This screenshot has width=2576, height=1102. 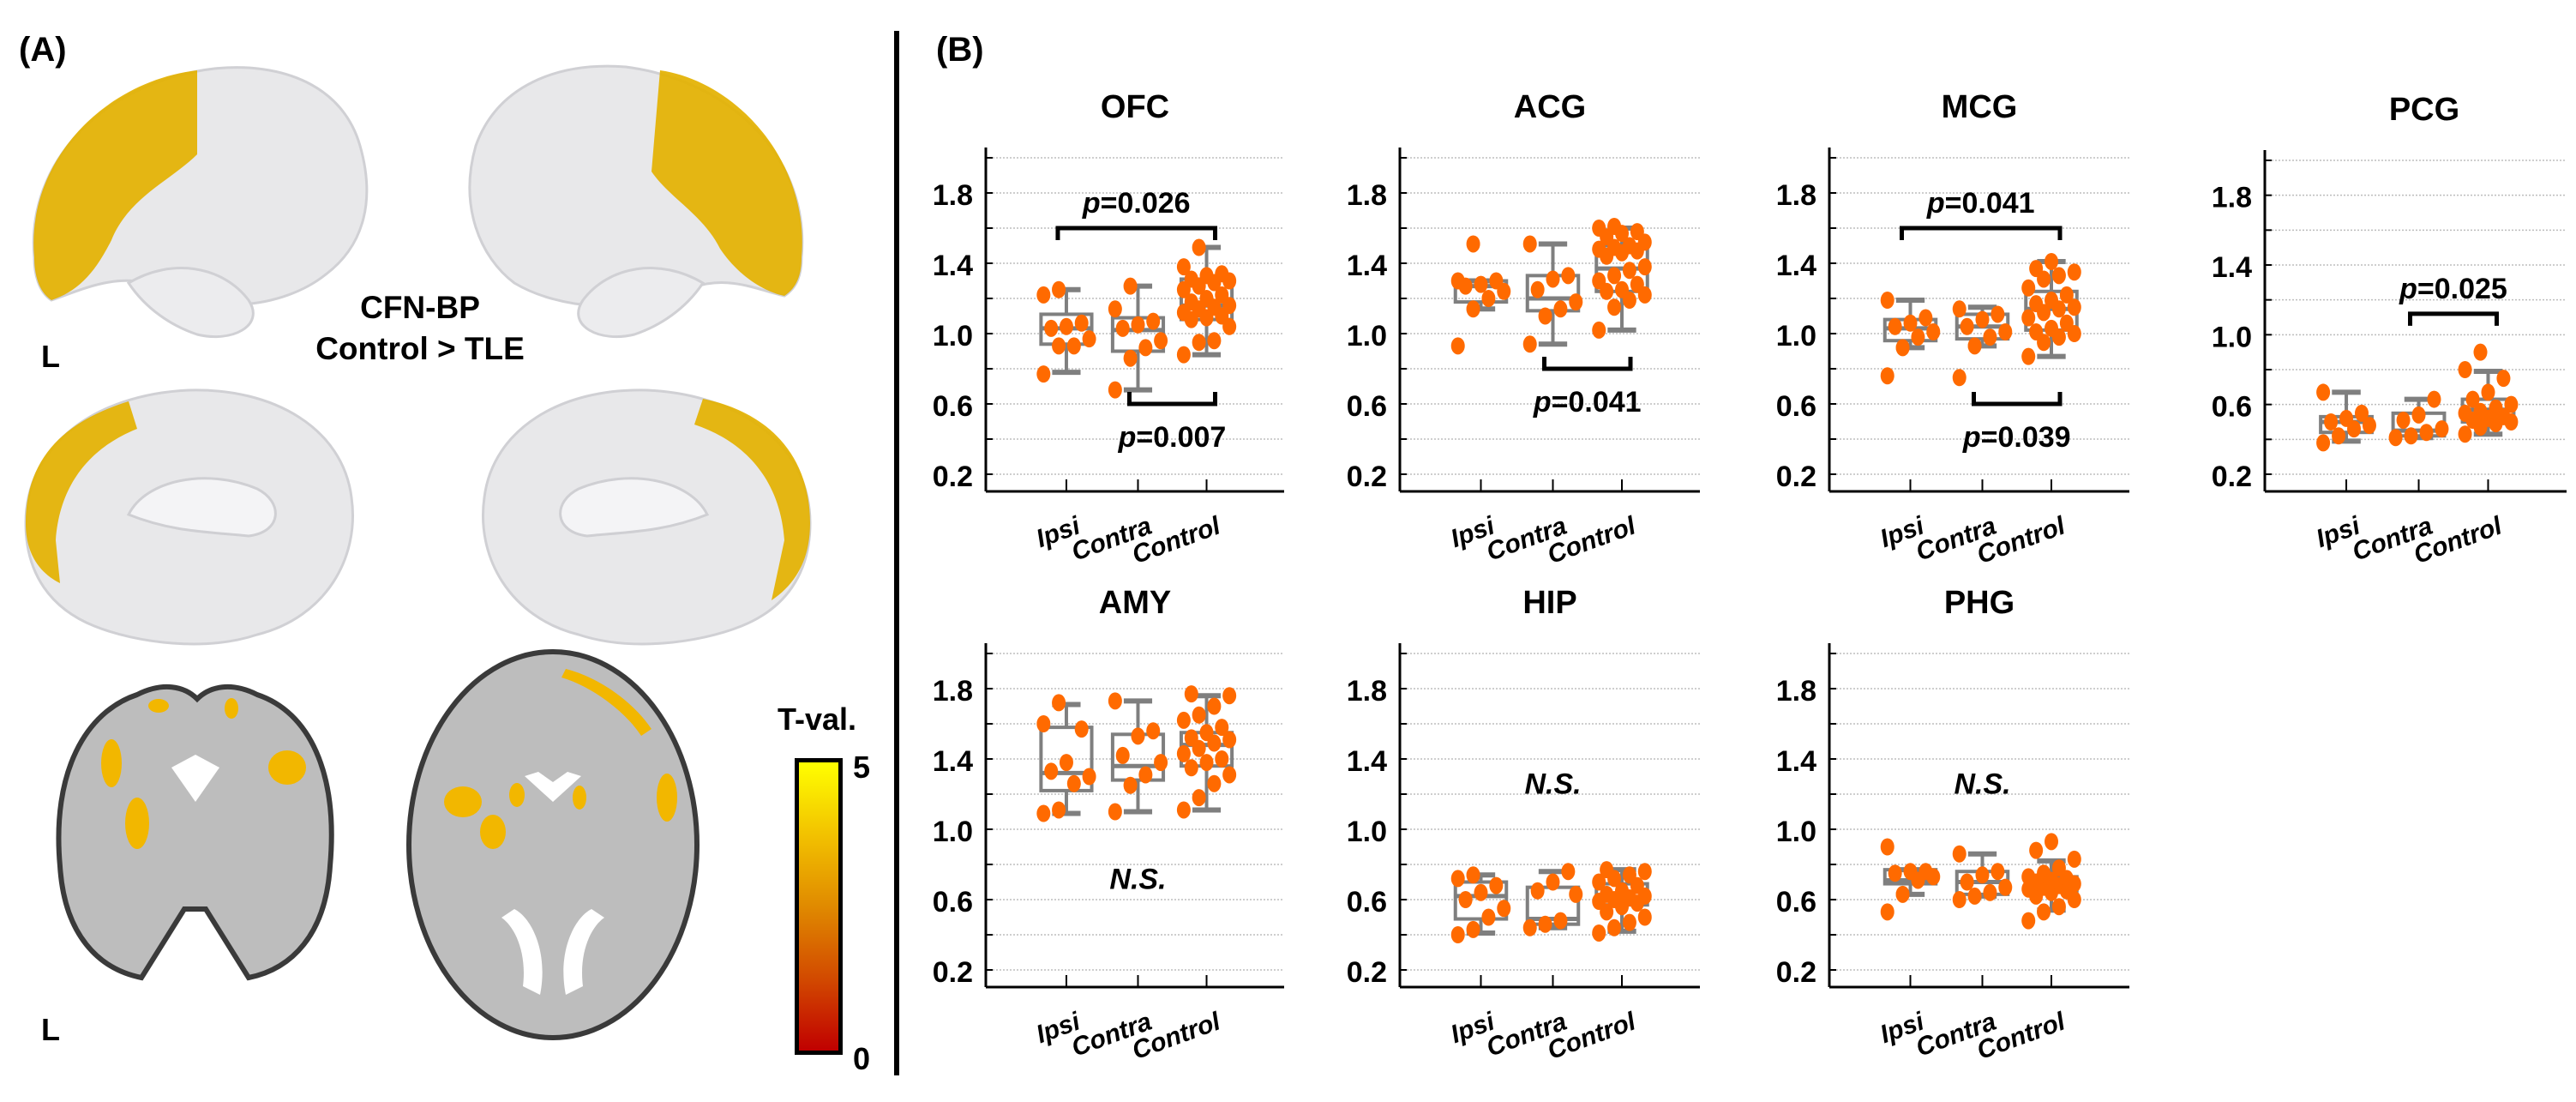 What do you see at coordinates (1550, 107) in the screenshot?
I see `chart-title: ACG` at bounding box center [1550, 107].